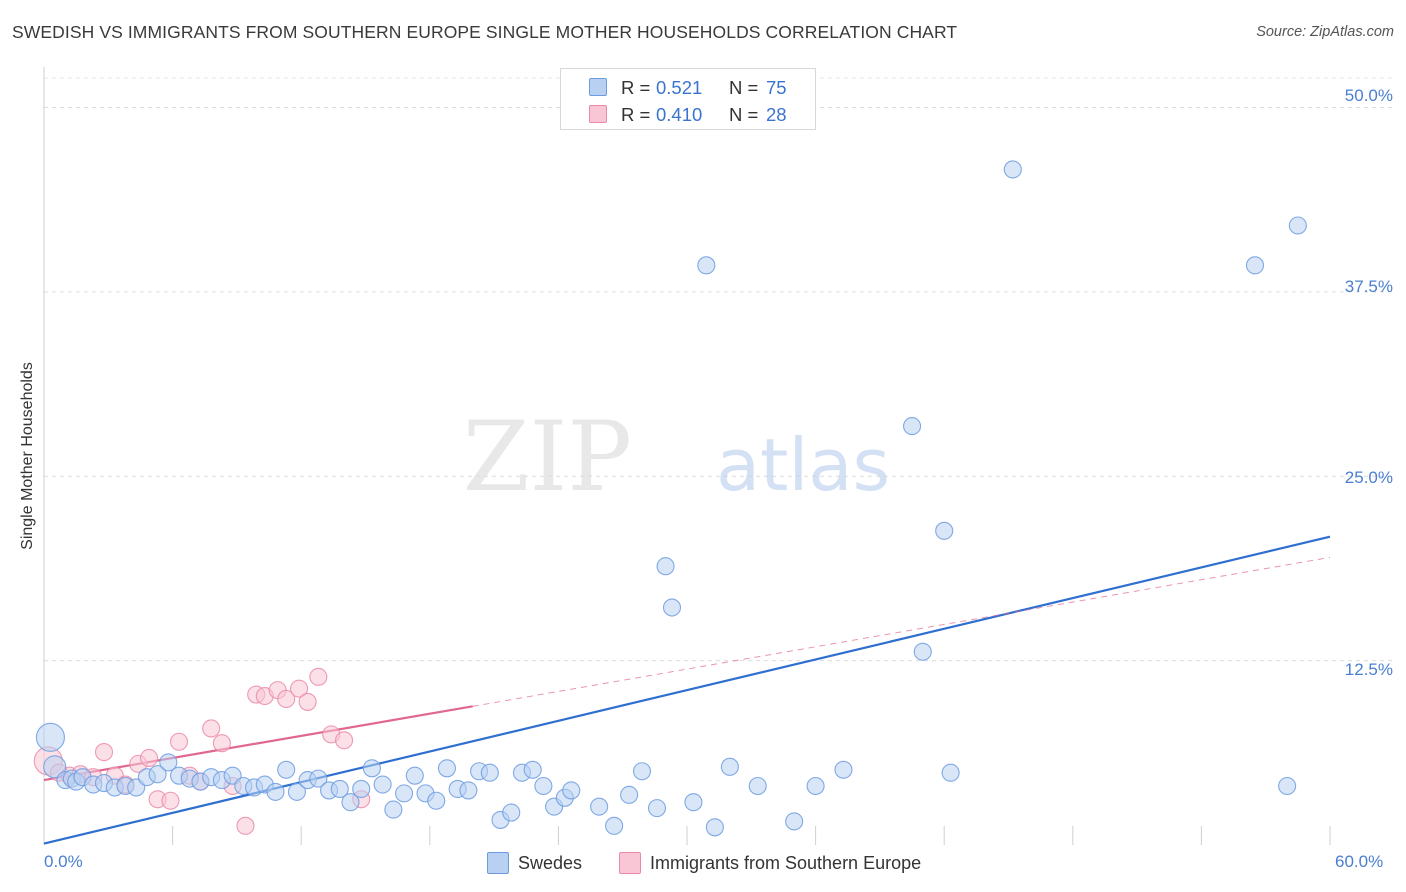  What do you see at coordinates (776, 87) in the screenshot?
I see `n-value: 75` at bounding box center [776, 87].